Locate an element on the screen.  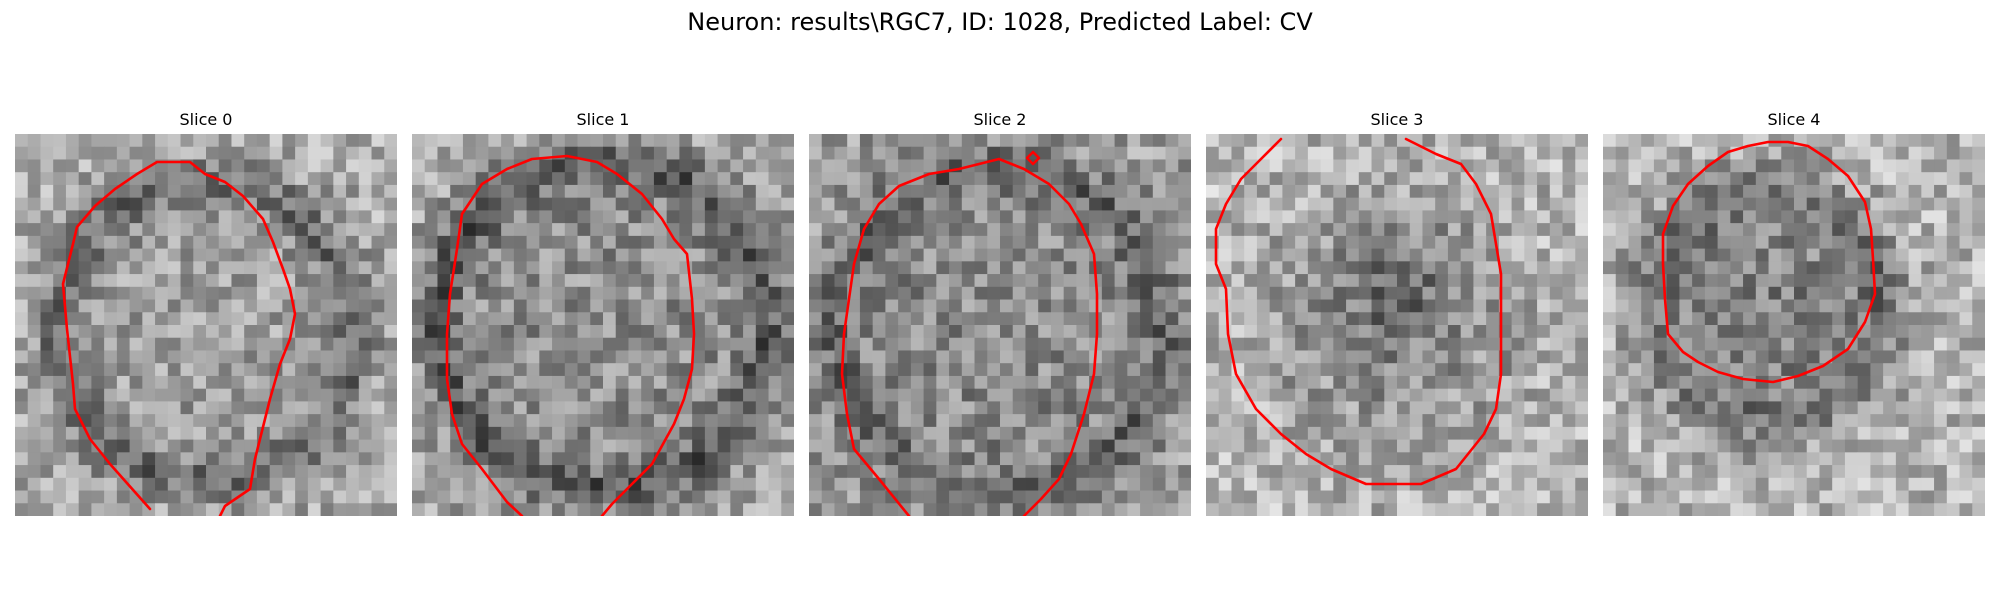
slice-panel-1: Slice 1 is located at coordinates (603, 312).